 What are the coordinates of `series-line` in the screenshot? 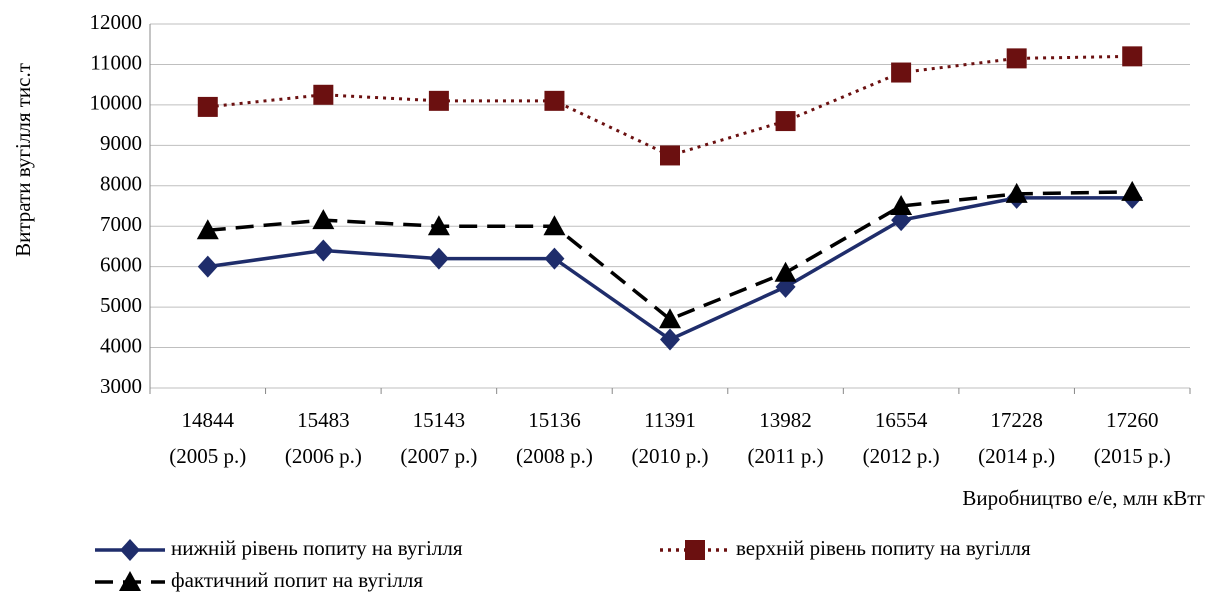 It's located at (670, 106).